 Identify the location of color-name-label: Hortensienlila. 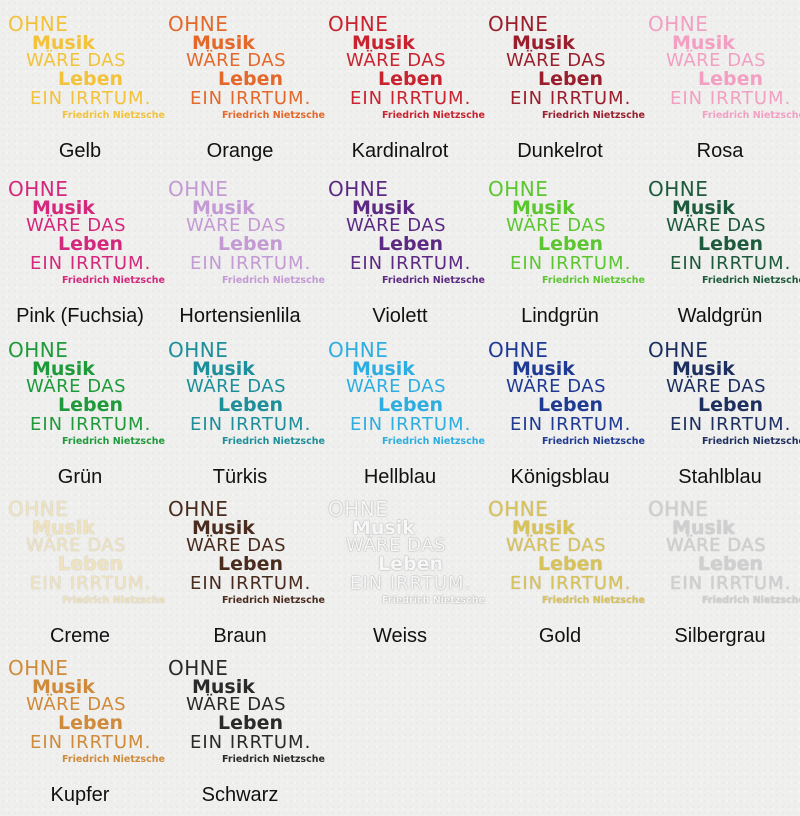
(240, 316).